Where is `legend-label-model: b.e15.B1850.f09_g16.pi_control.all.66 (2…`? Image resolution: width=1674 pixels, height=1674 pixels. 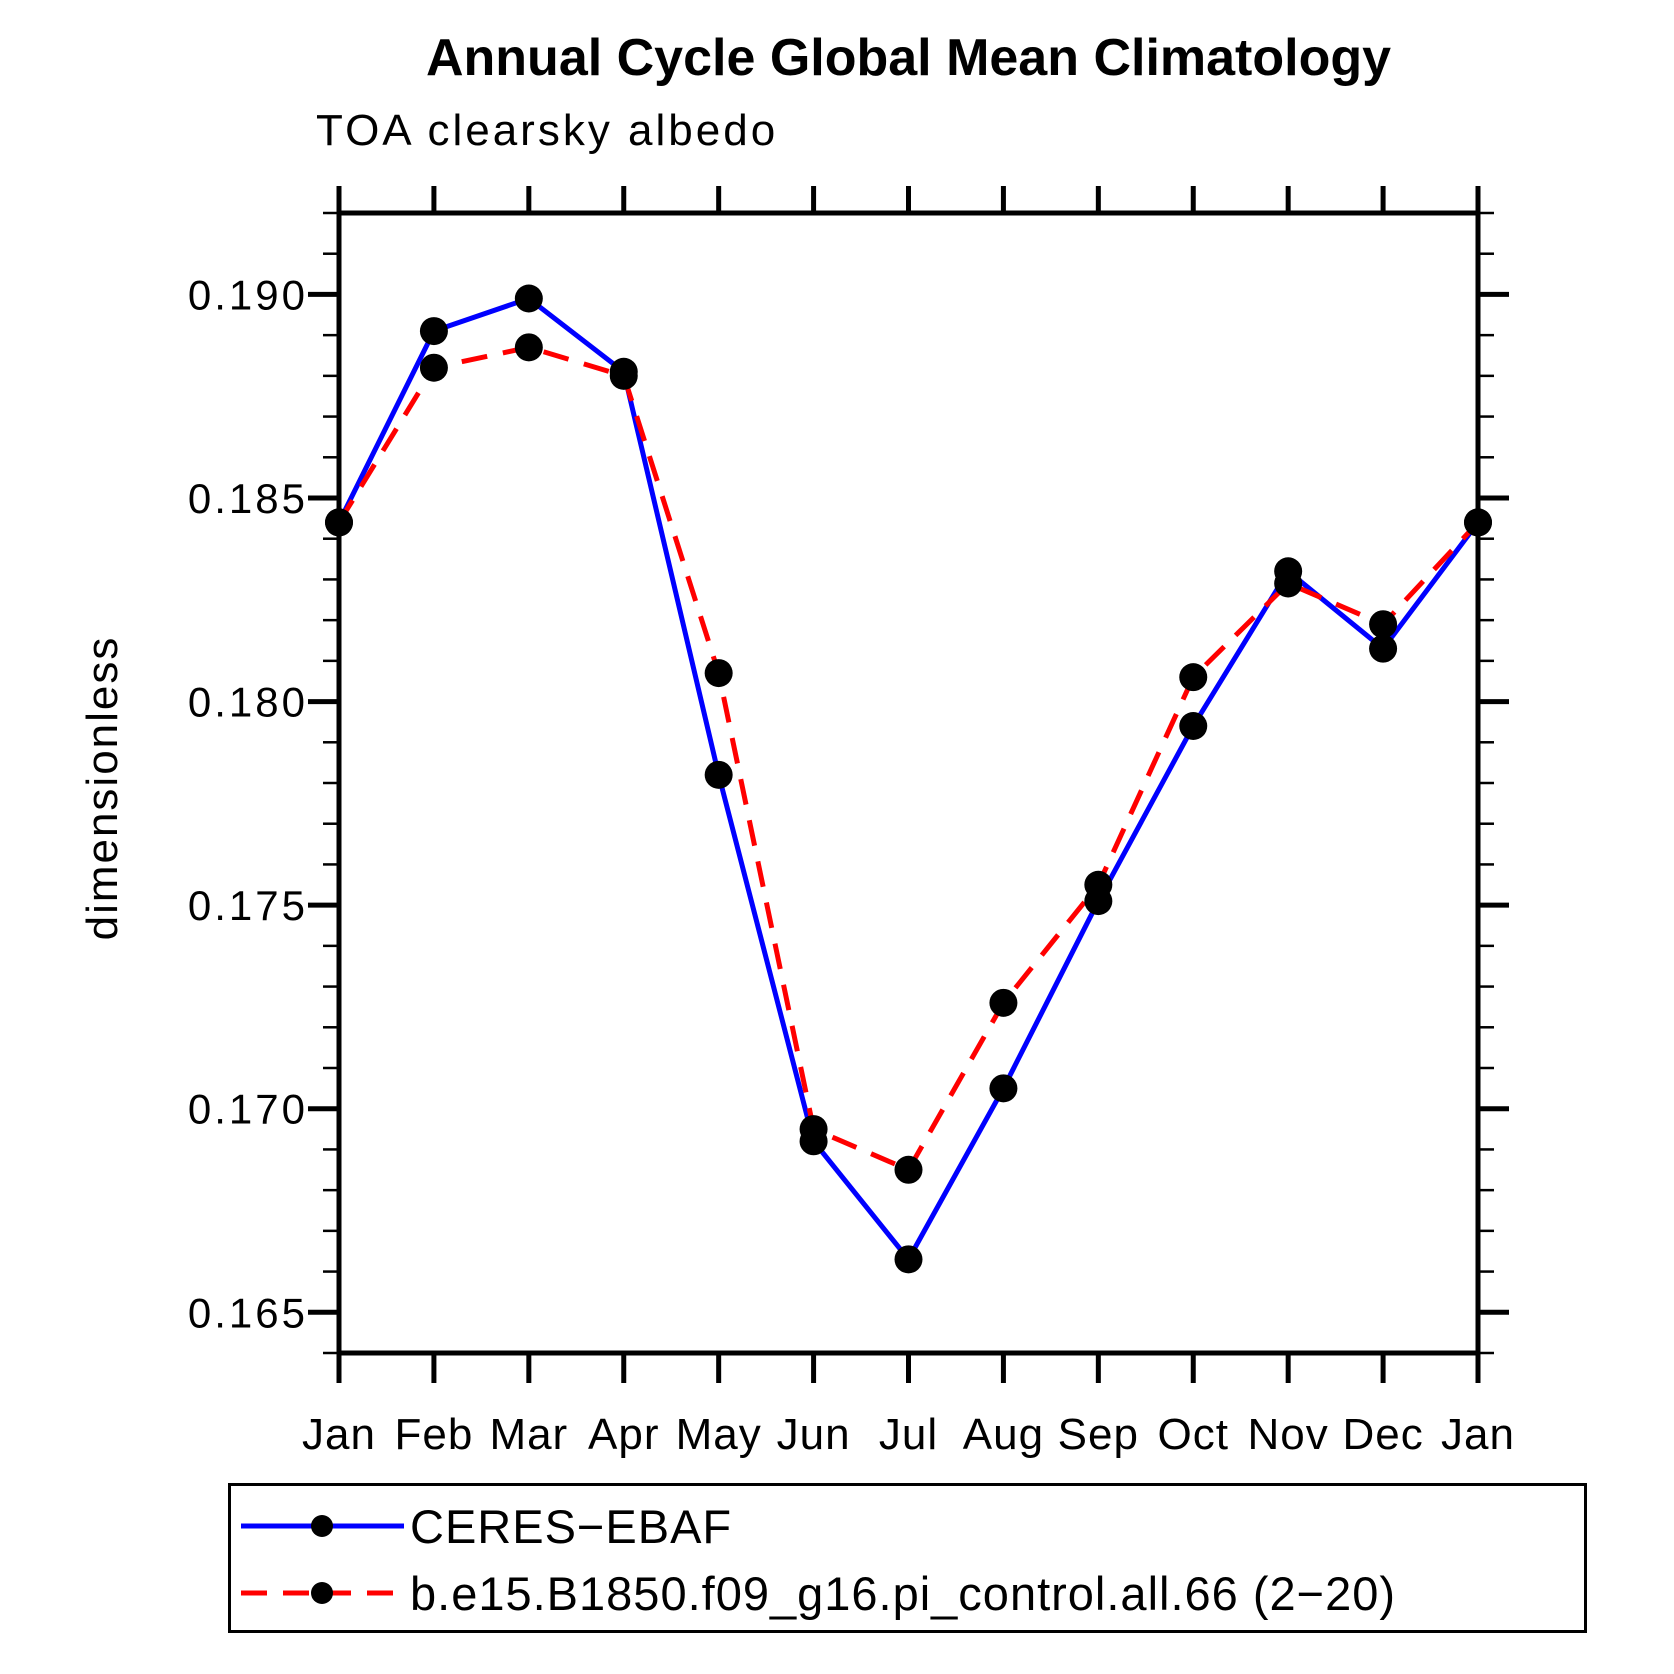 legend-label-model: b.e15.B1850.f09_g16.pi_control.all.66 (2… is located at coordinates (903, 1593).